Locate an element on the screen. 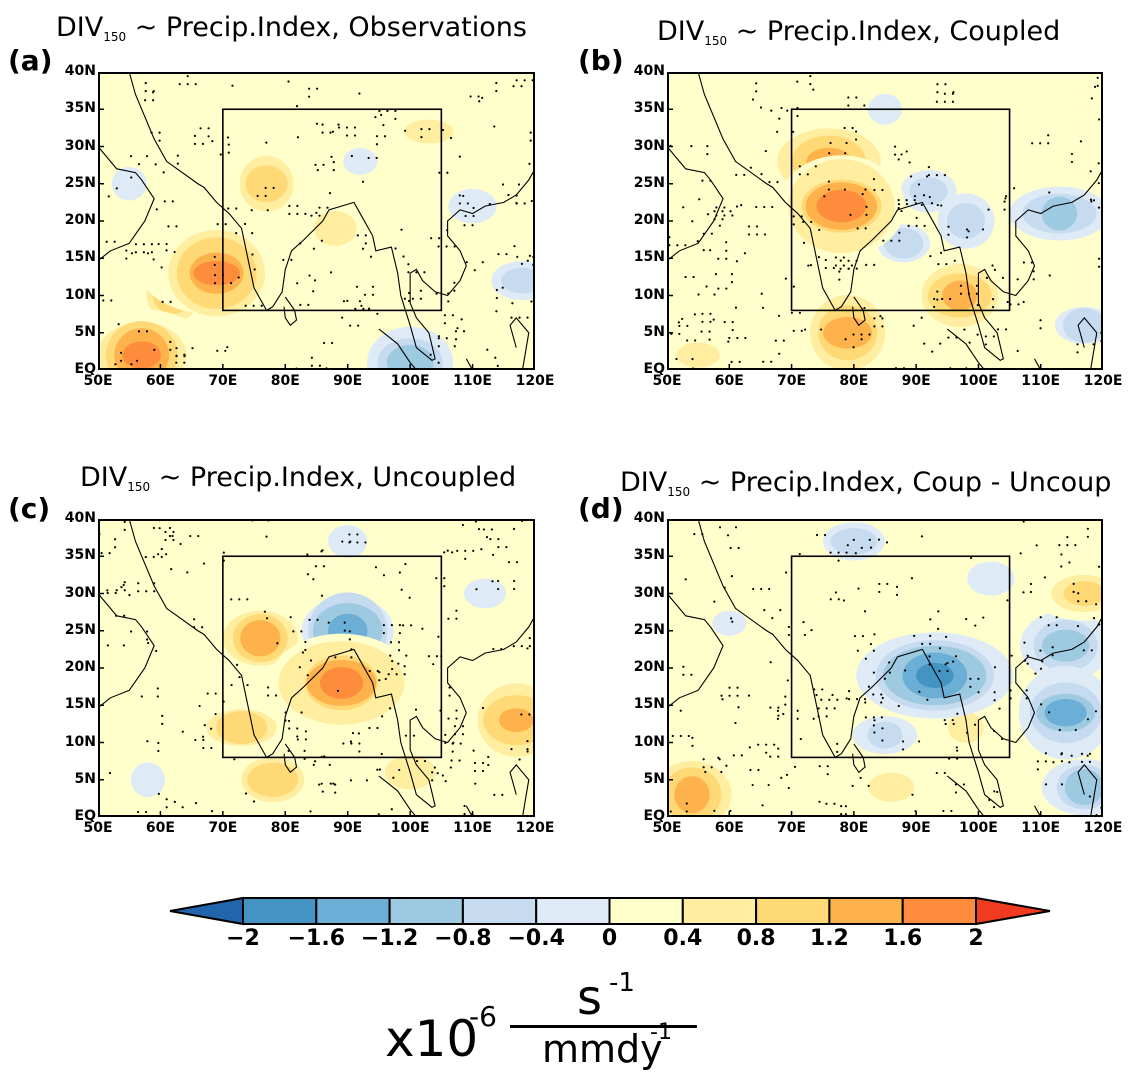 The height and width of the screenshot is (1079, 1148). coastline is located at coordinates (126, 204).